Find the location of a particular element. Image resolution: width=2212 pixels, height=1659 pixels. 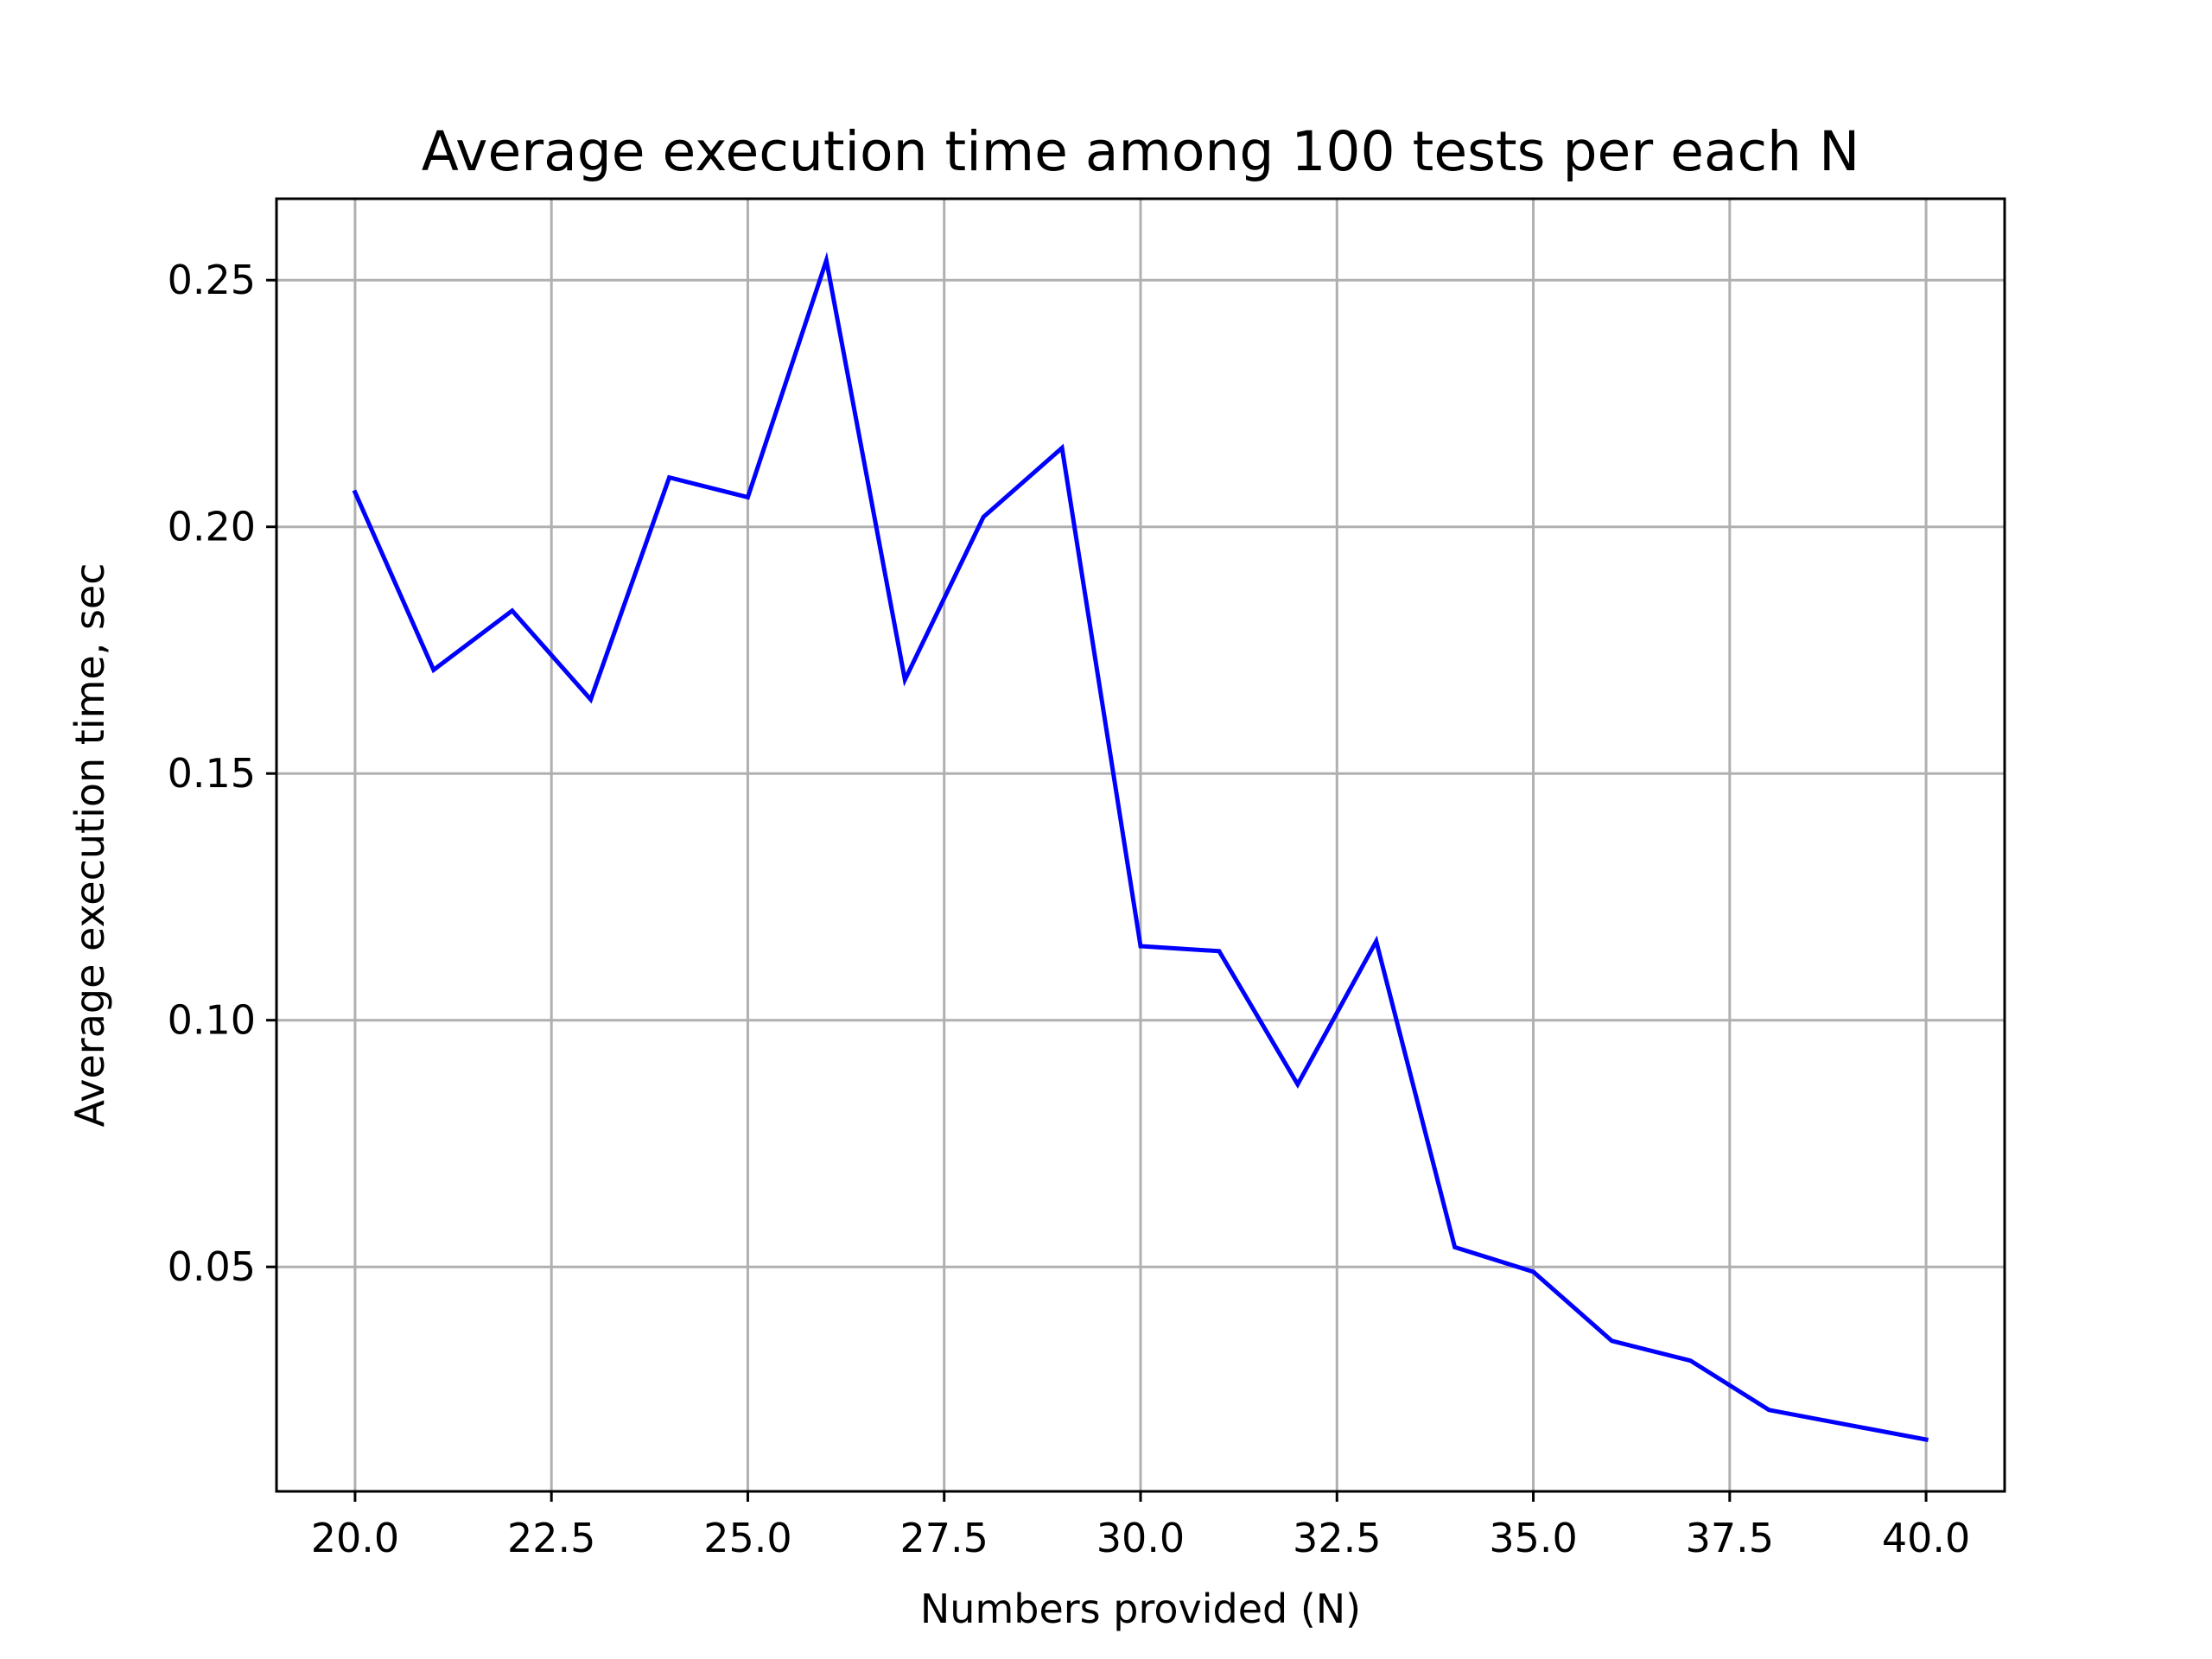

x-tick-label: 37.5 is located at coordinates (1730, 1538).